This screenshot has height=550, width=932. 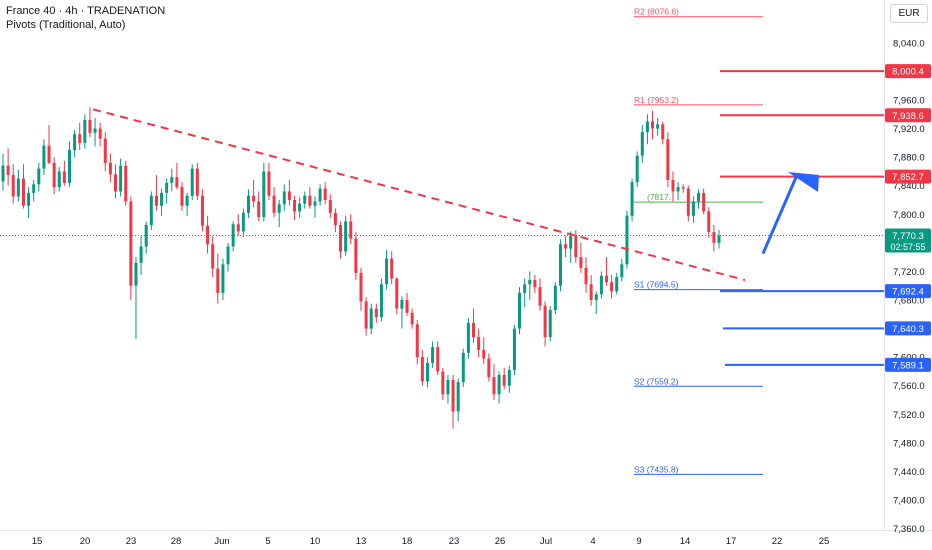 I want to click on y-tick-label: 7,400.0, so click(x=909, y=501).